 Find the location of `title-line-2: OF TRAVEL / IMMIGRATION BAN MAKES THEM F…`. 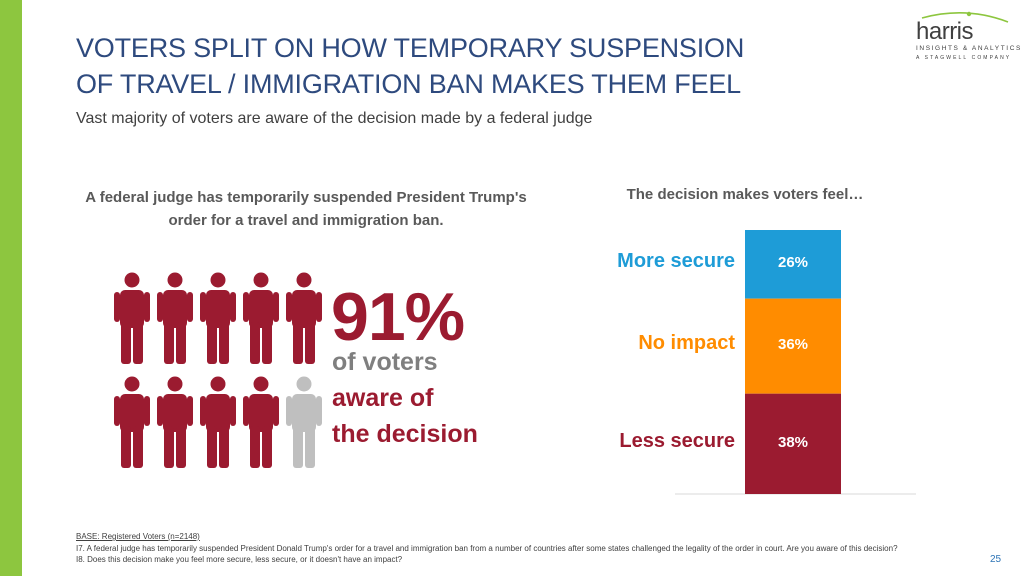

title-line-2: OF TRAVEL / IMMIGRATION BAN MAKES THEM F… is located at coordinates (409, 84).